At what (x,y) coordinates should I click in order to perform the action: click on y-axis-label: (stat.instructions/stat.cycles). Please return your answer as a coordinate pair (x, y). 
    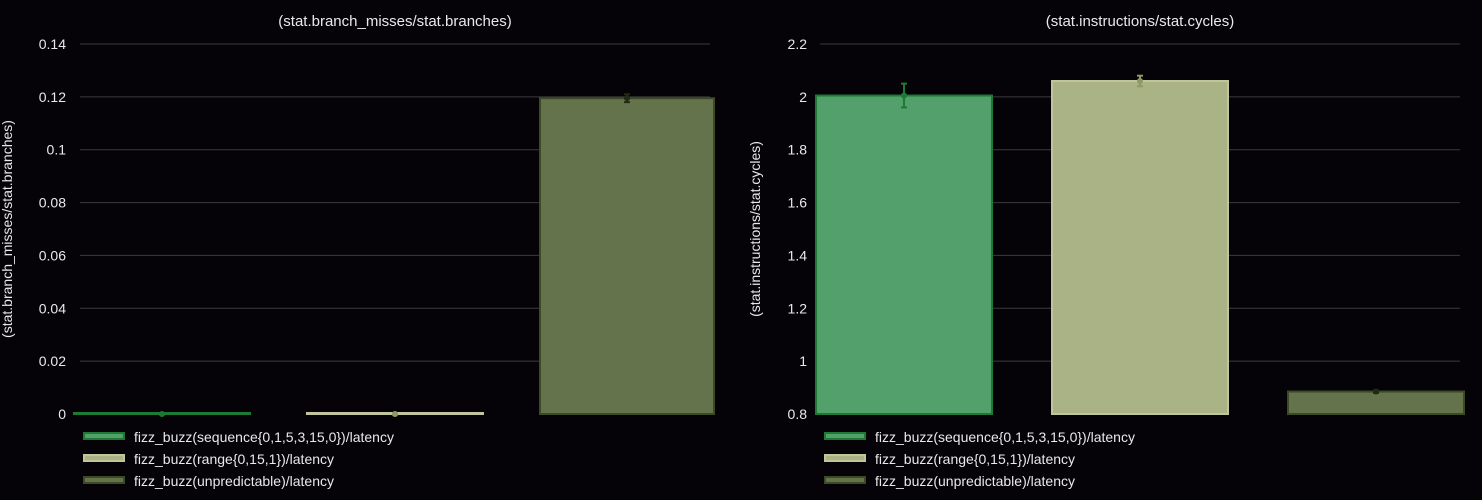
    Looking at the image, I should click on (755, 229).